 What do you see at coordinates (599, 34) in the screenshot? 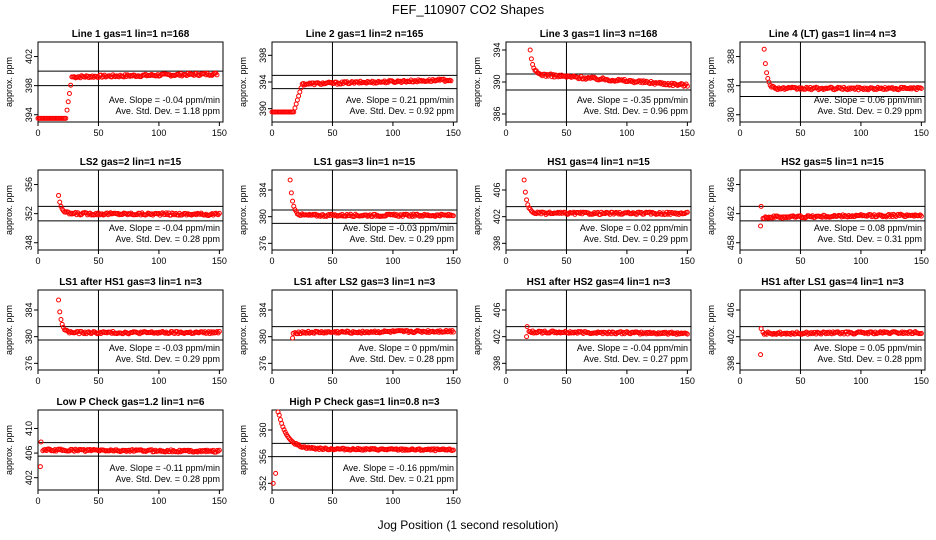
I see `panel-title: Line 3 gas=1 lin=3 n=168` at bounding box center [599, 34].